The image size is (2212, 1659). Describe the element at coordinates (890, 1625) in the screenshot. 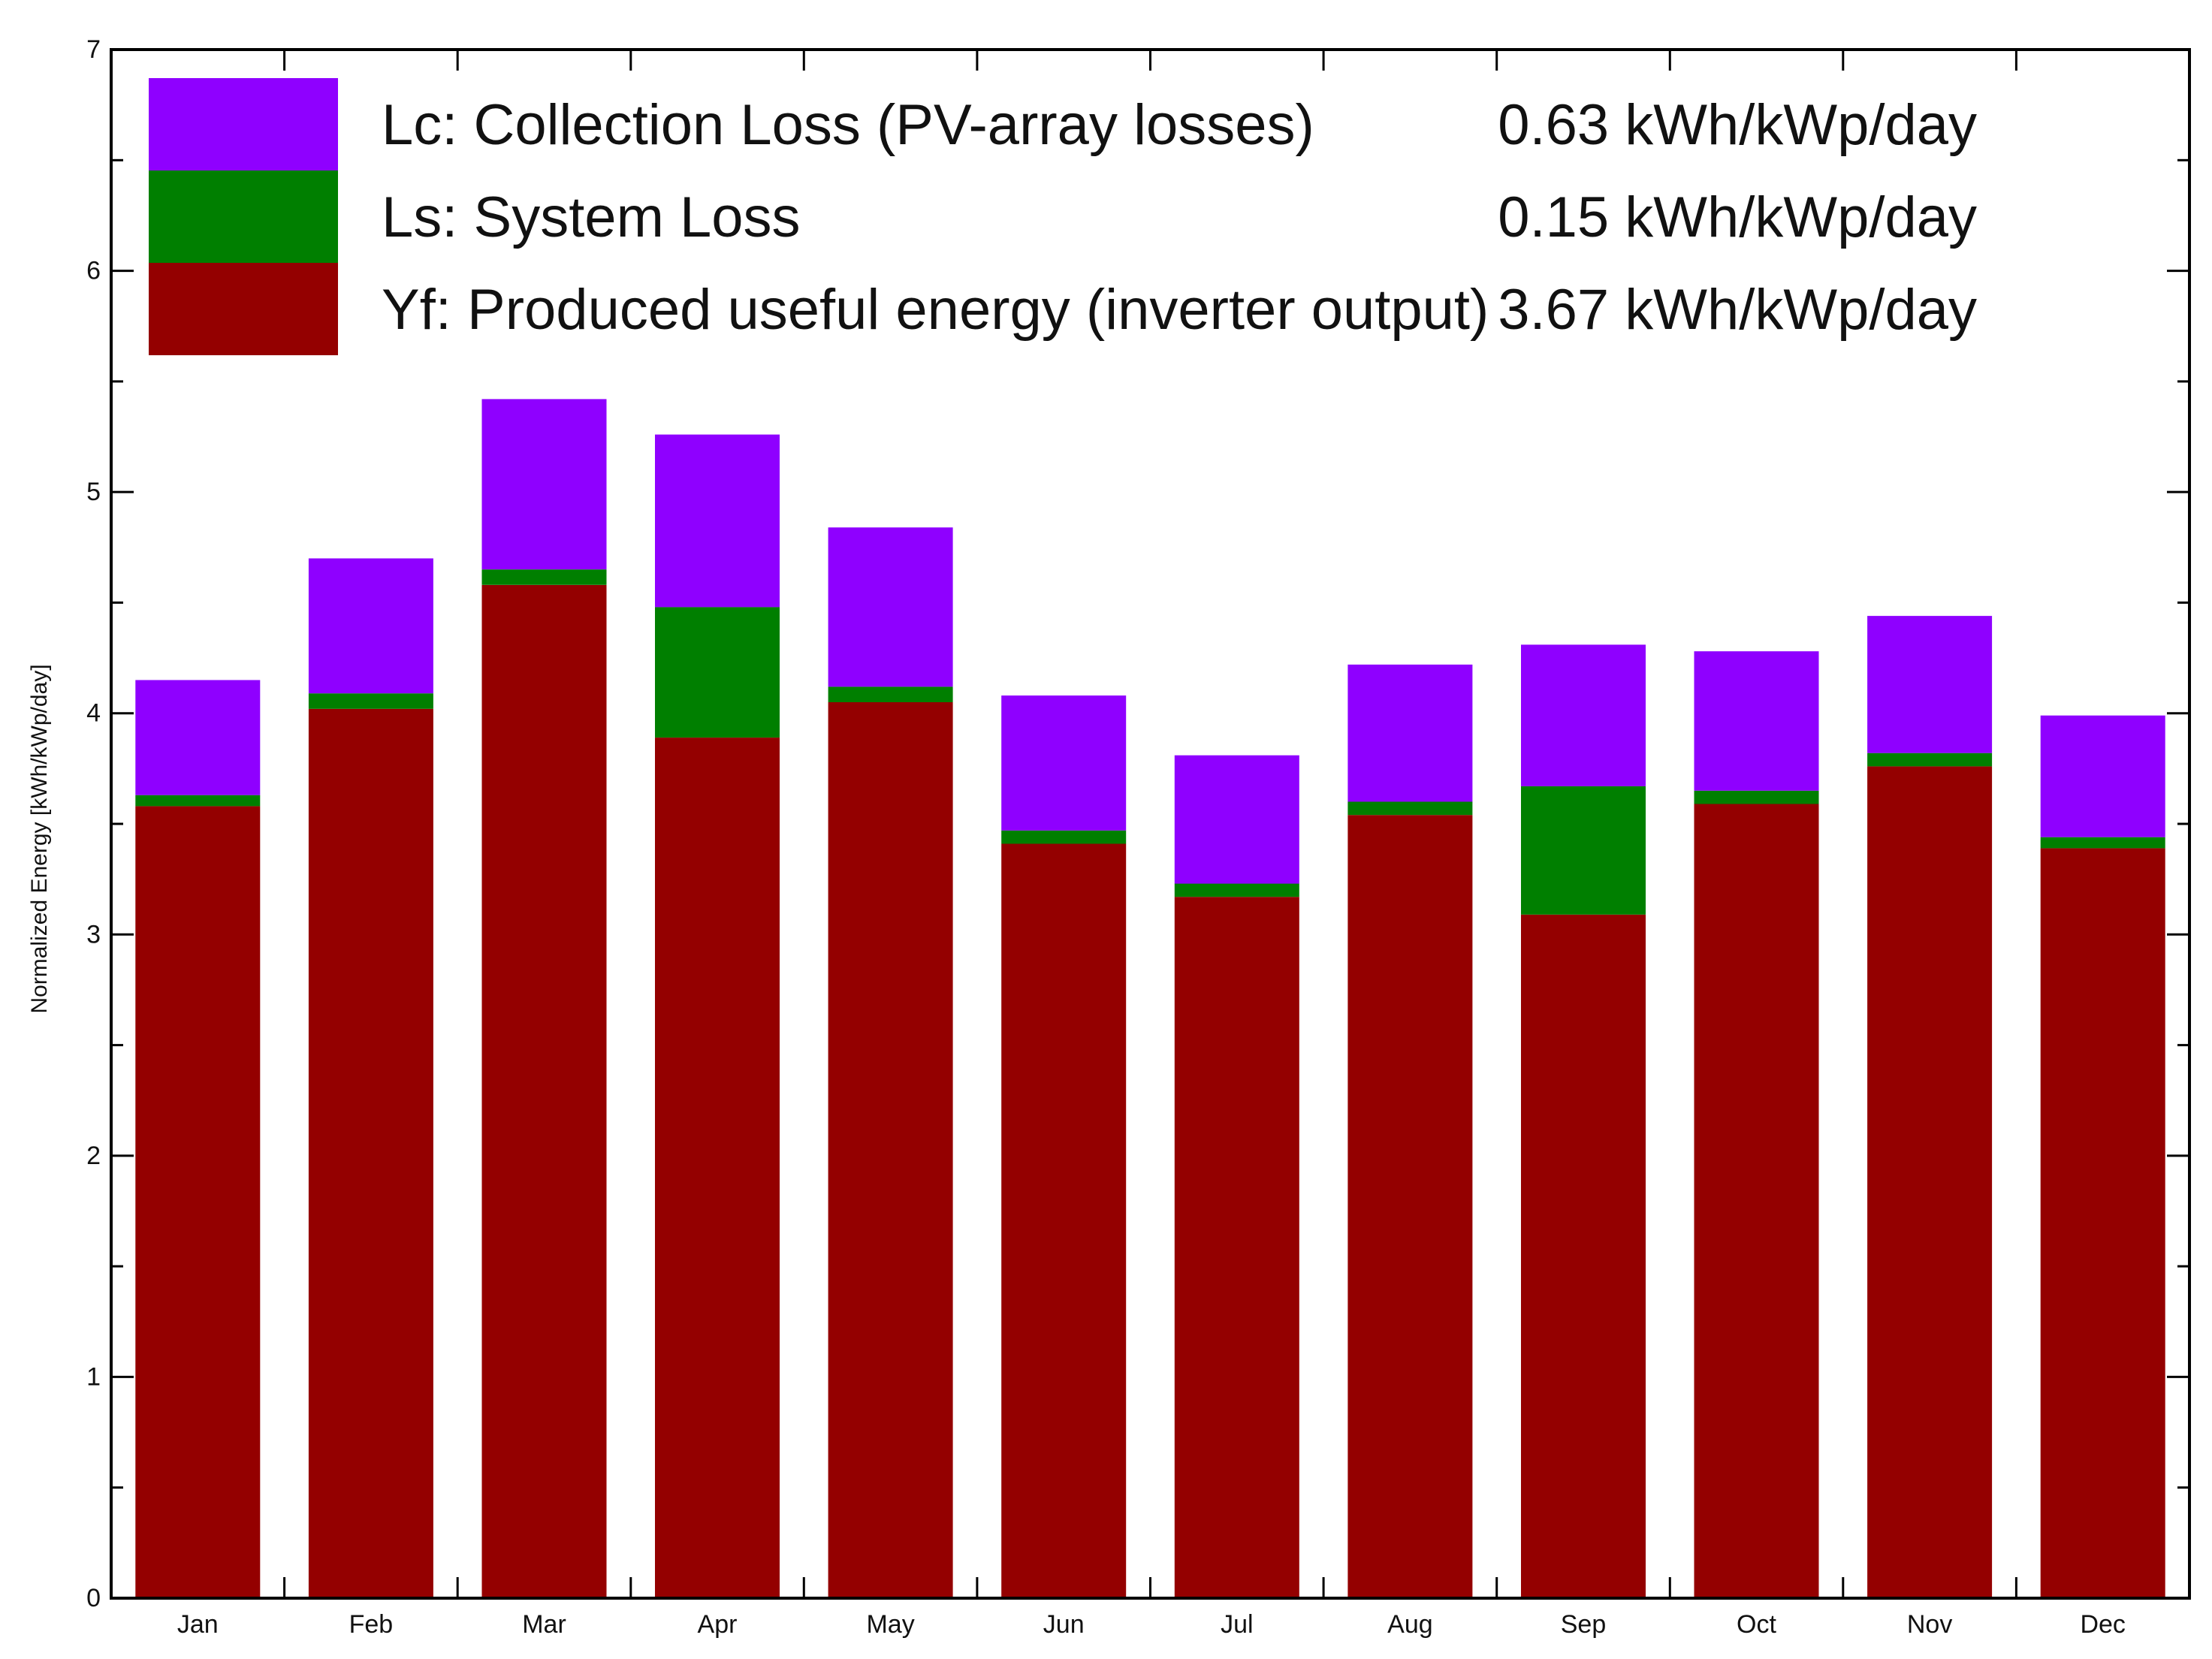

I see `x-tick-label-may: May` at that location.